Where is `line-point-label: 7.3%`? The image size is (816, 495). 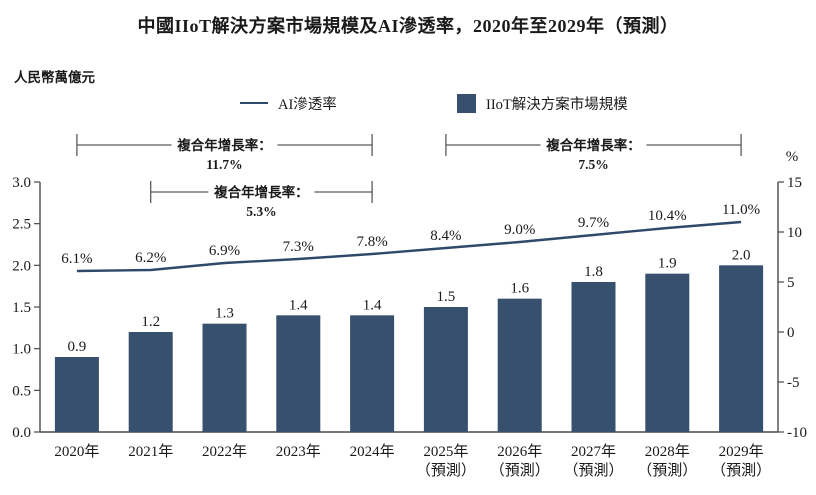 line-point-label: 7.3% is located at coordinates (298, 247).